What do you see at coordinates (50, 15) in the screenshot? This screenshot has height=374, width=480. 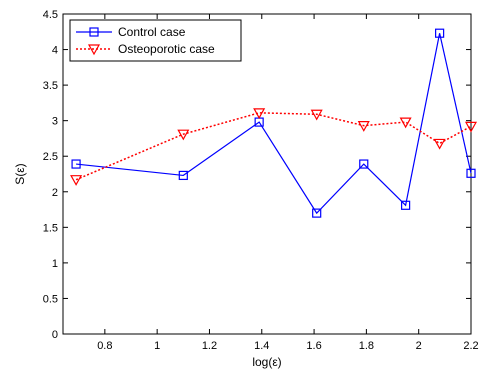 I see `y-tick-label: 4.5` at bounding box center [50, 15].